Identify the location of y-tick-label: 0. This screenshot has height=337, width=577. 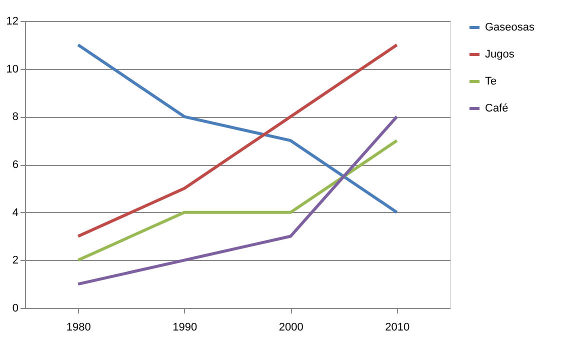
(15, 308).